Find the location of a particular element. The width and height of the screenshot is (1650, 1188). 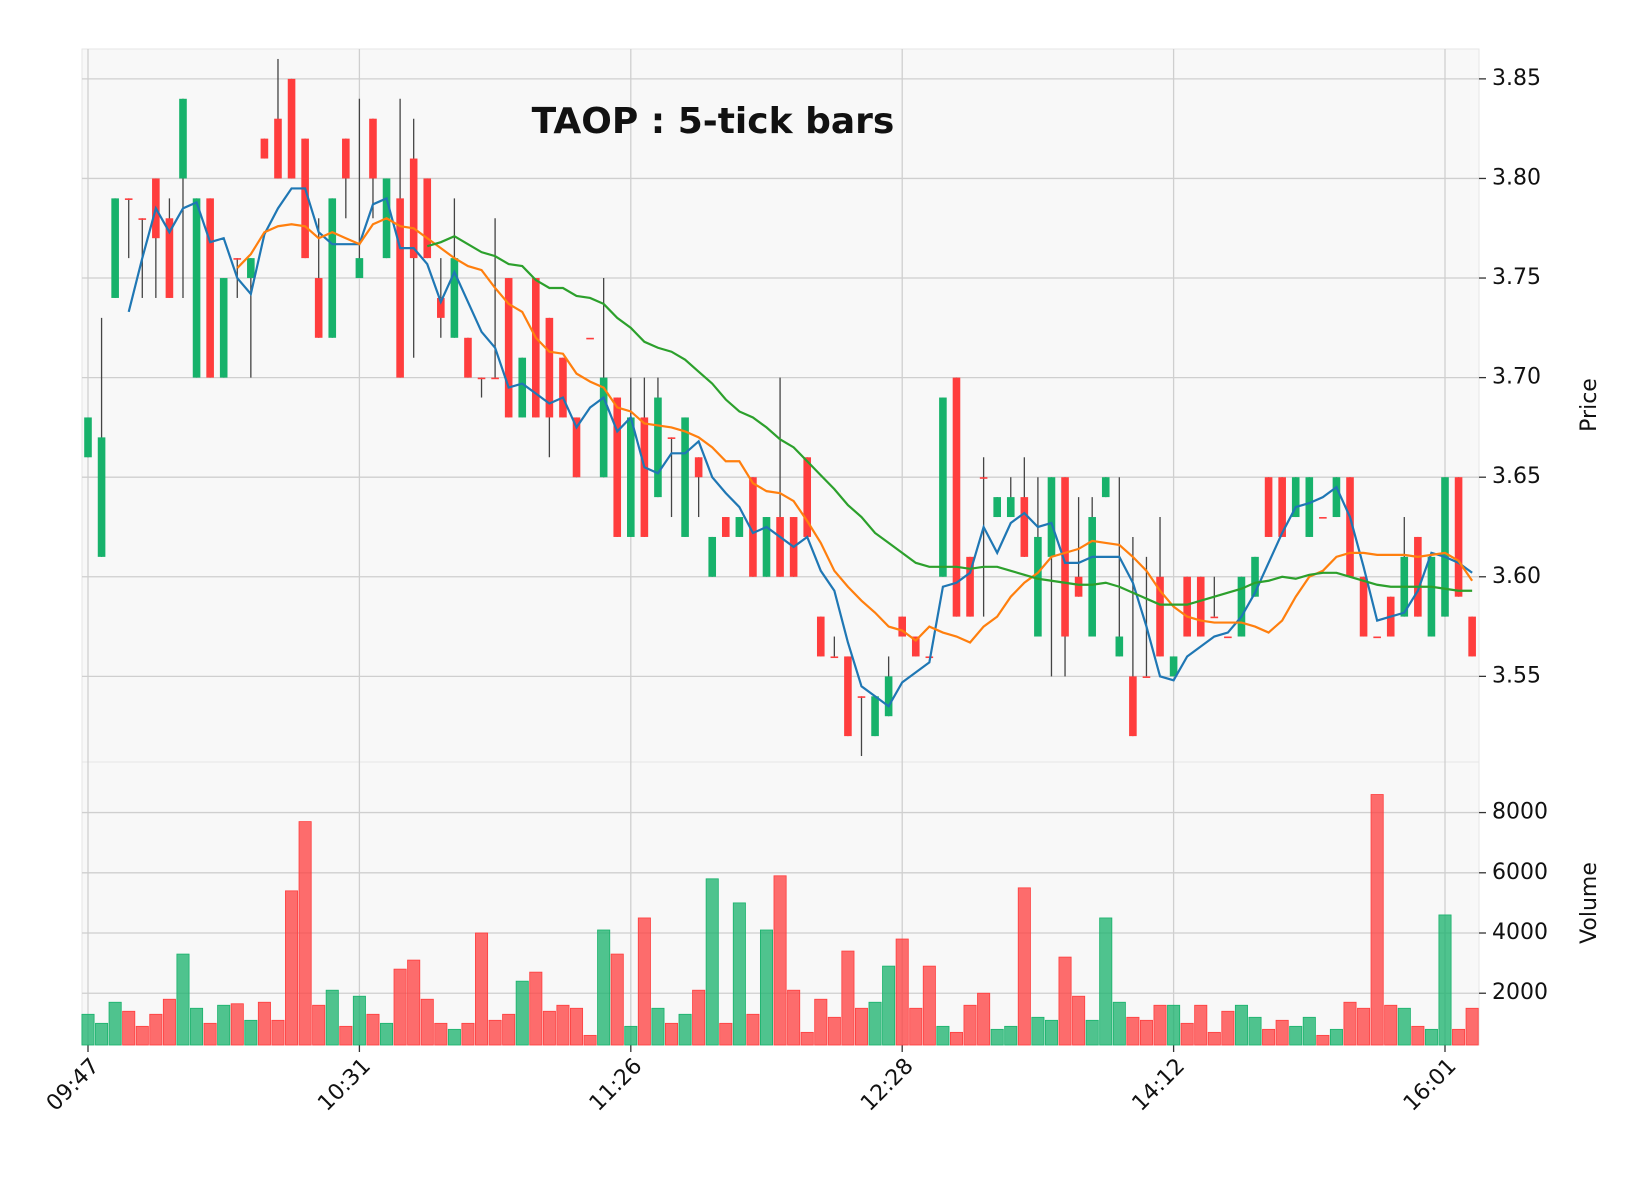

chart-title: TAOP : 5-tick bars is located at coordinates (713, 121).